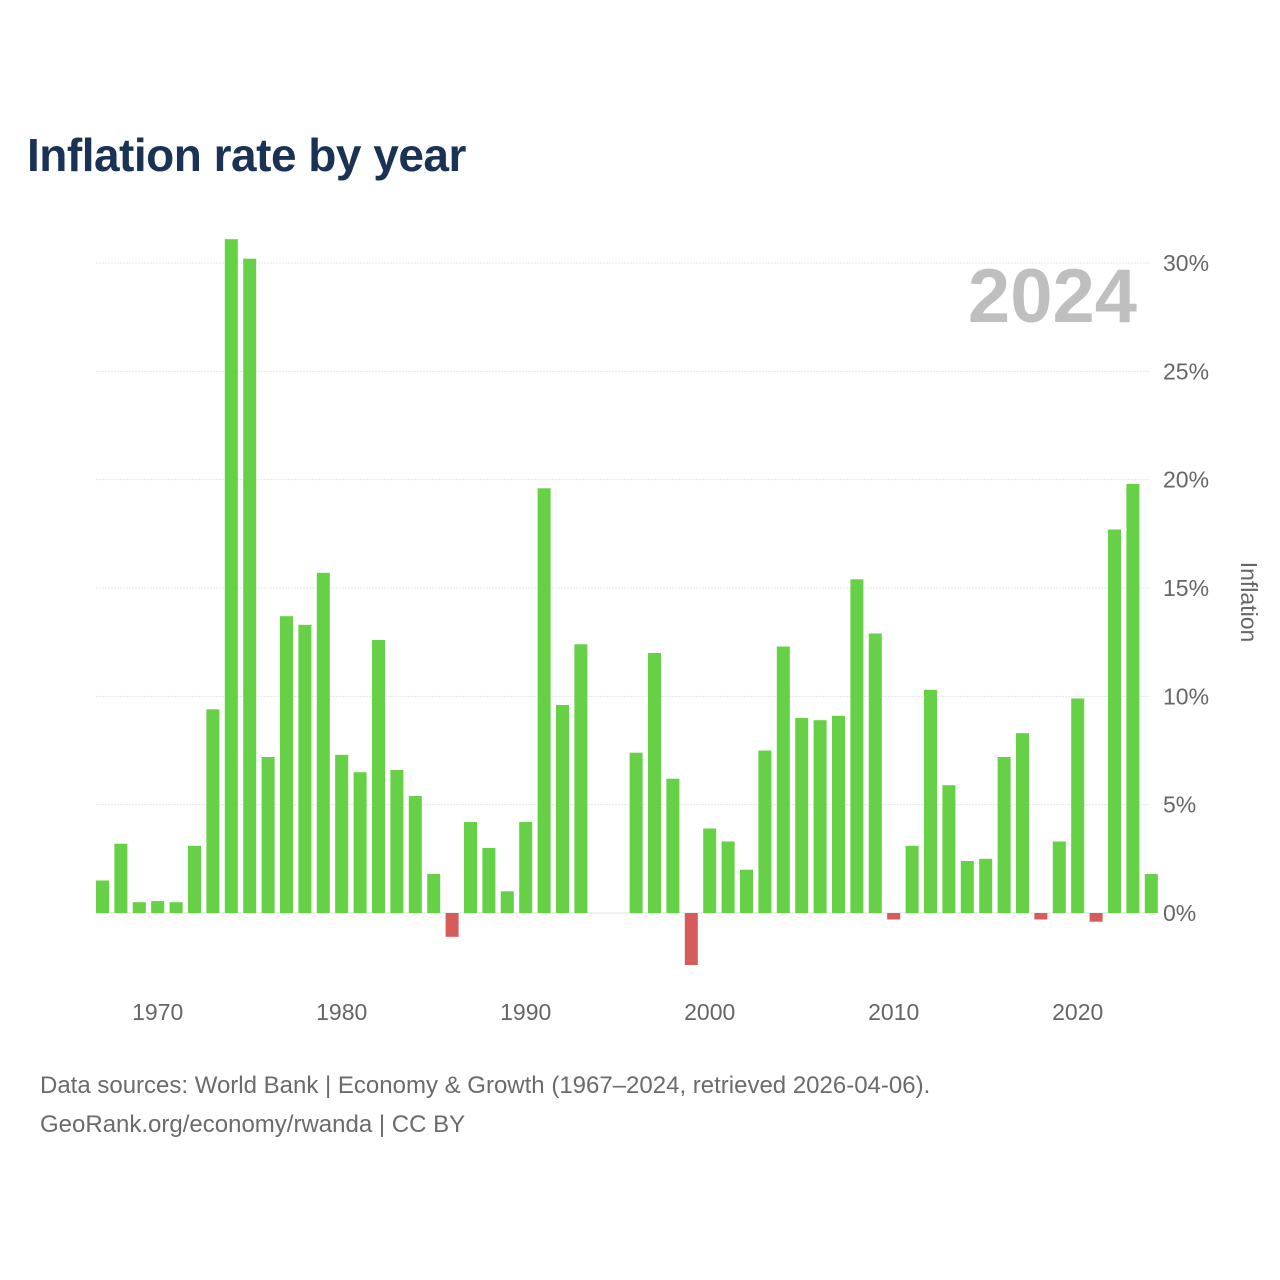 The image size is (1280, 1280). I want to click on bar: 2014: 2.4%, so click(967, 887).